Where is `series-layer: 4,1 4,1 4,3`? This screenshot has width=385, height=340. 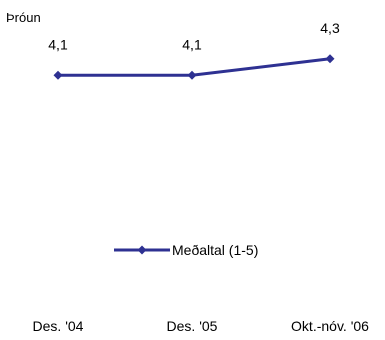
series-layer: 4,1 4,1 4,3 is located at coordinates (194, 50).